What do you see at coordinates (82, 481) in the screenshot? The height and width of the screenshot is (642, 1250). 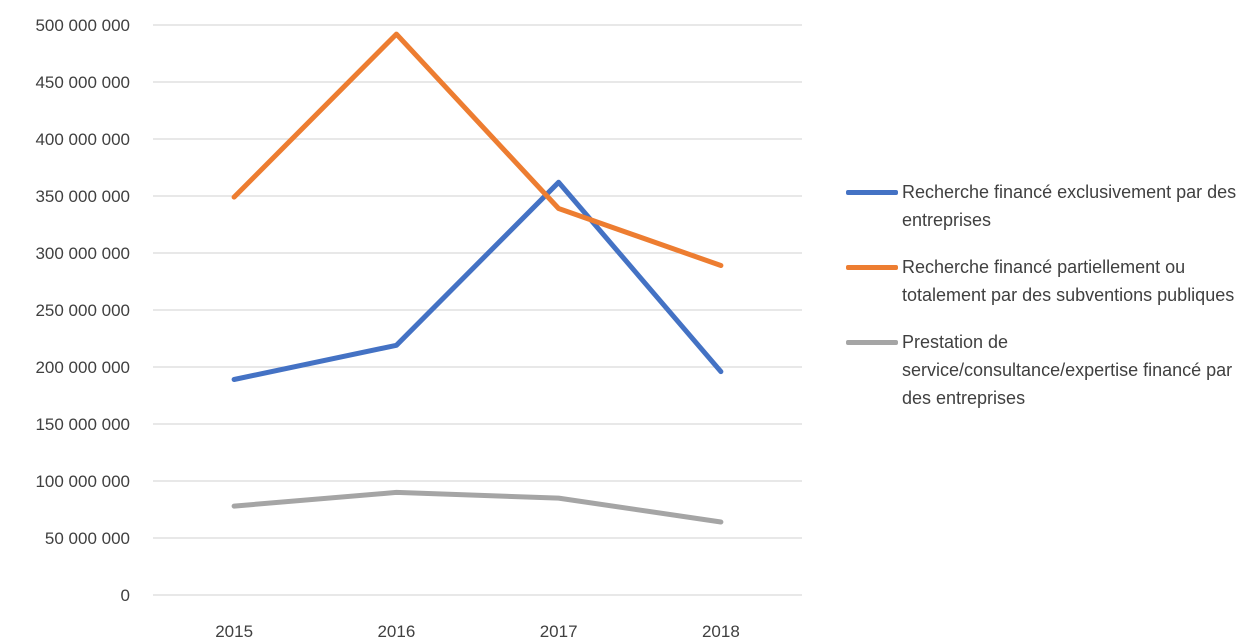 I see `y-tick-label: 100 000 000` at bounding box center [82, 481].